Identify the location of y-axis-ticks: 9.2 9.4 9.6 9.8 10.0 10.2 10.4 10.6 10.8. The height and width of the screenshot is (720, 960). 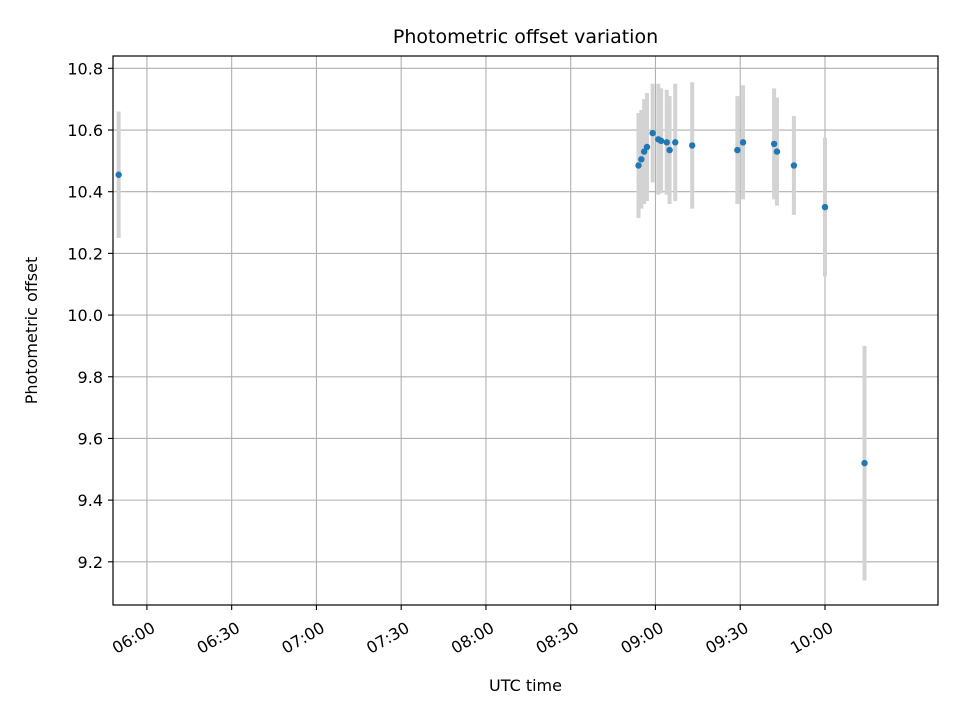
(90, 315).